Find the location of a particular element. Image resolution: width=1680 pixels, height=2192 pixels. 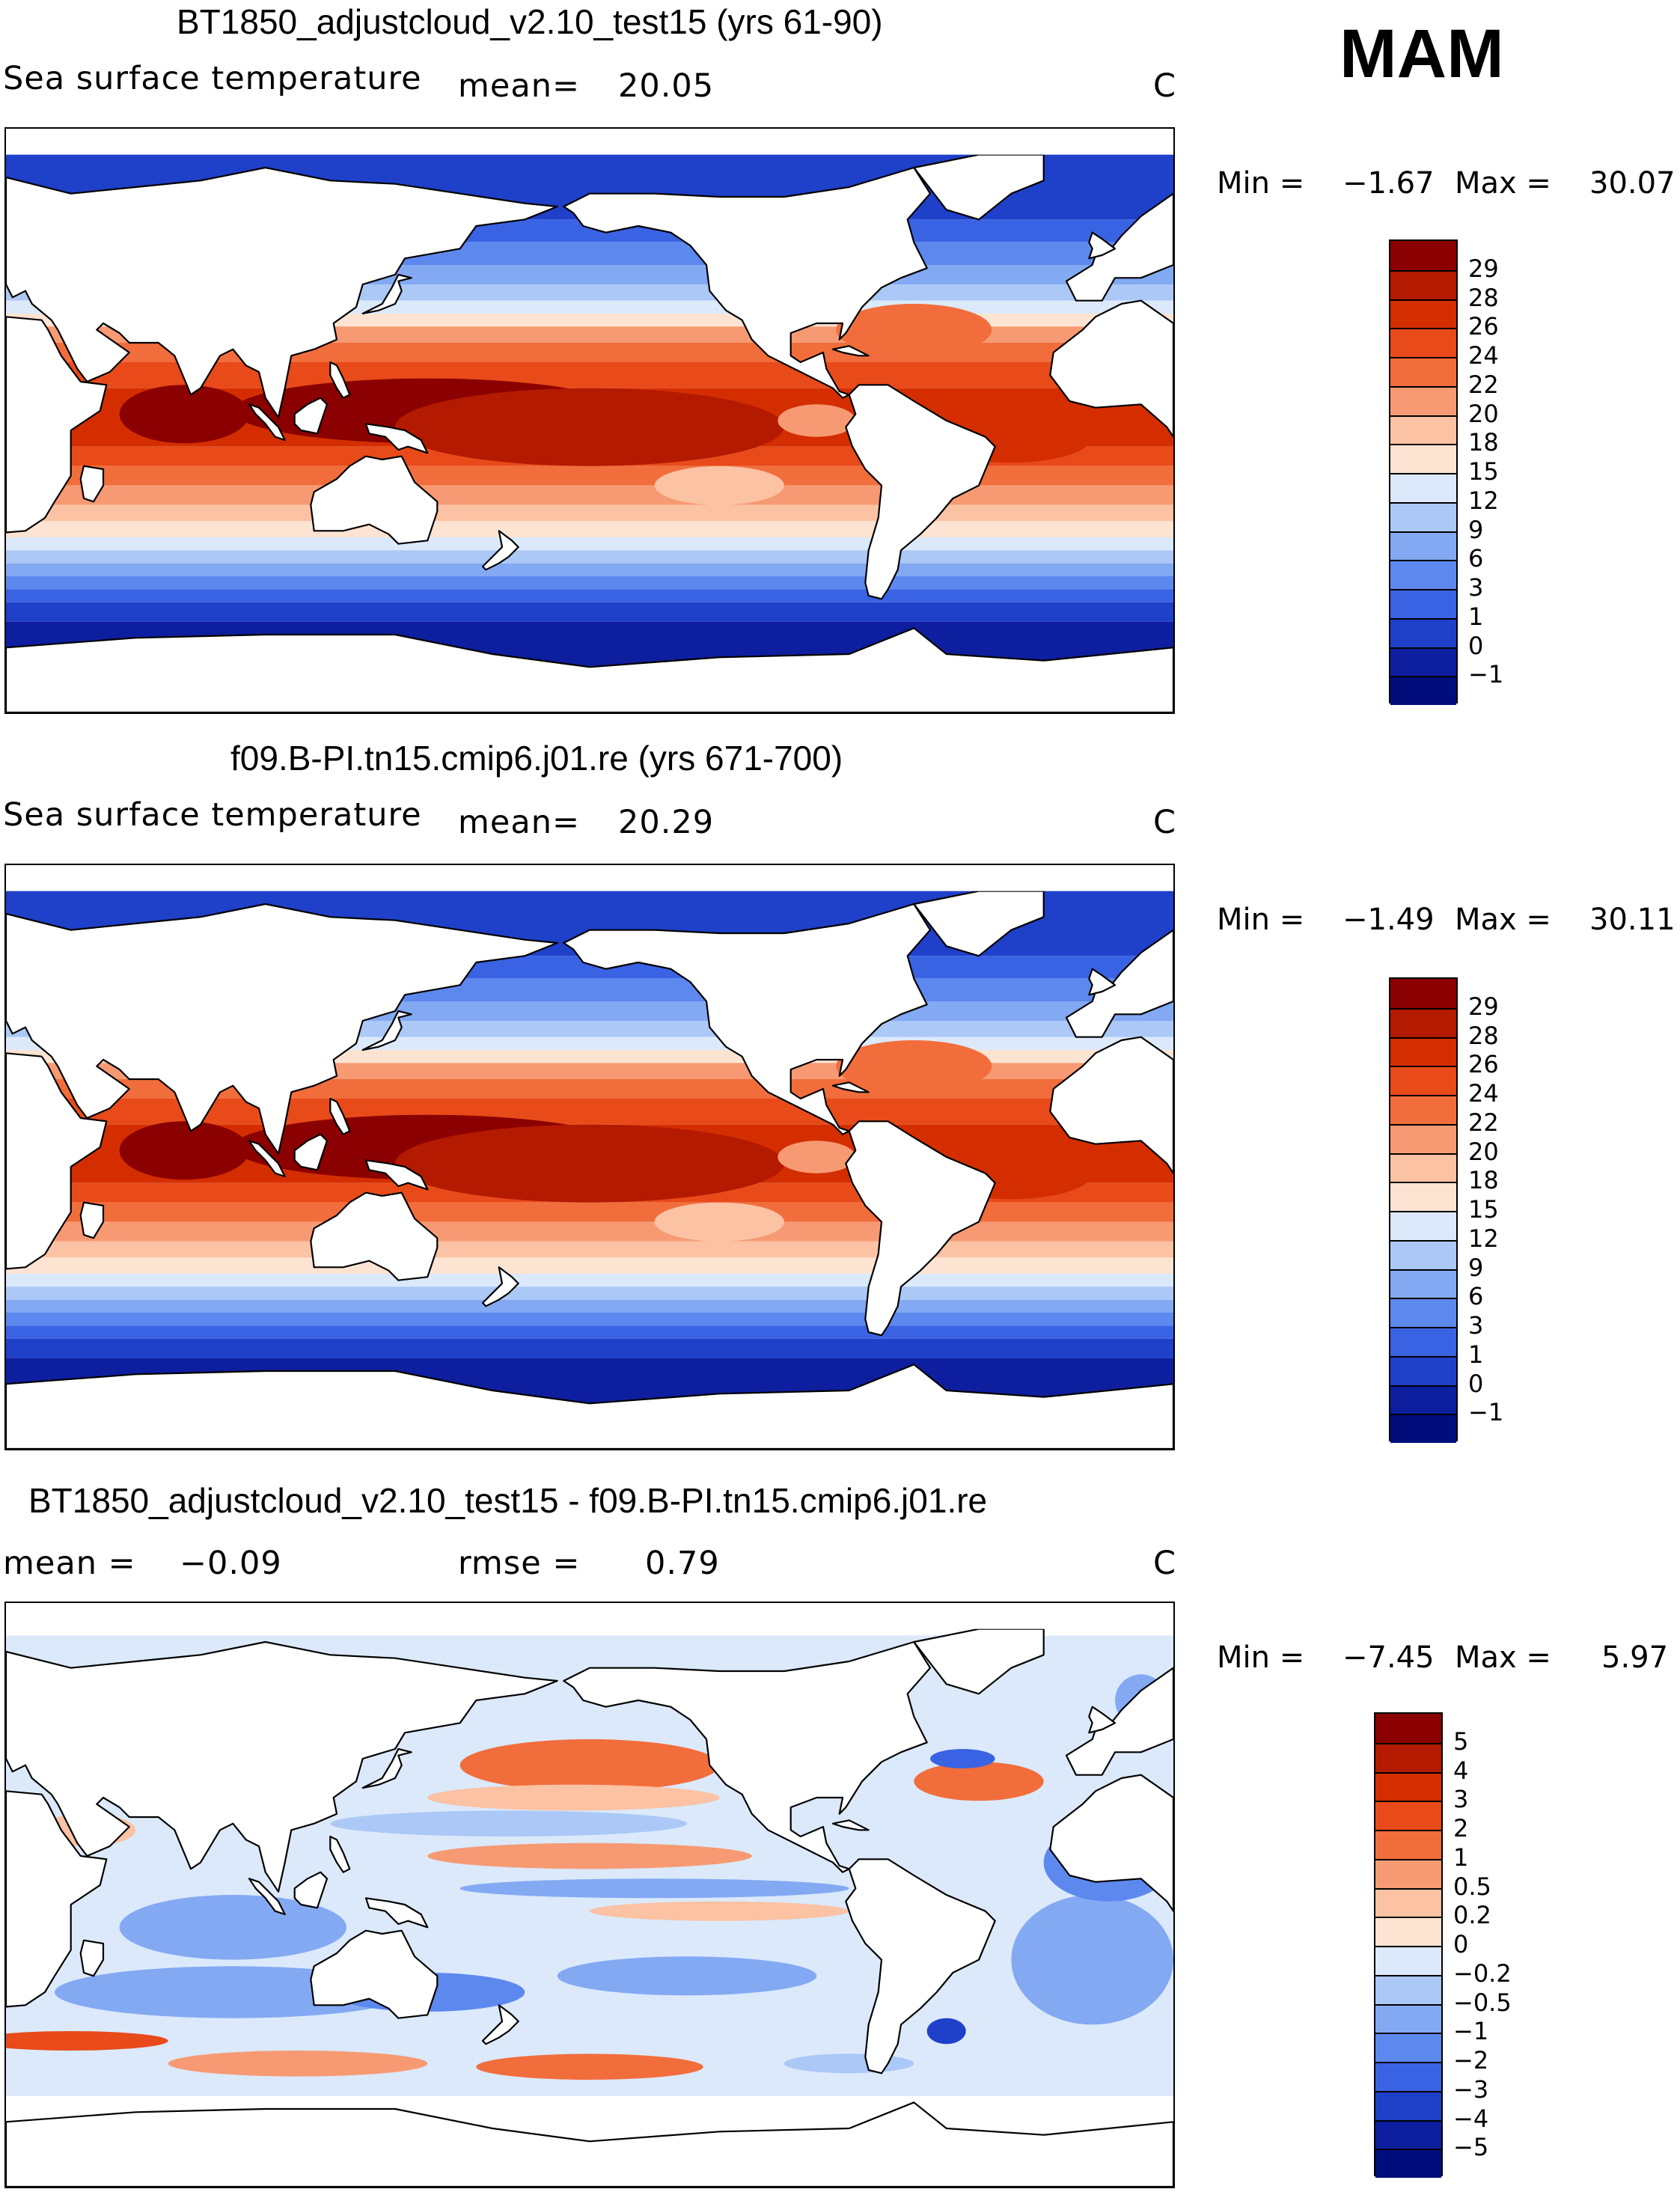

coastline-southAmerica is located at coordinates (920, 1228).